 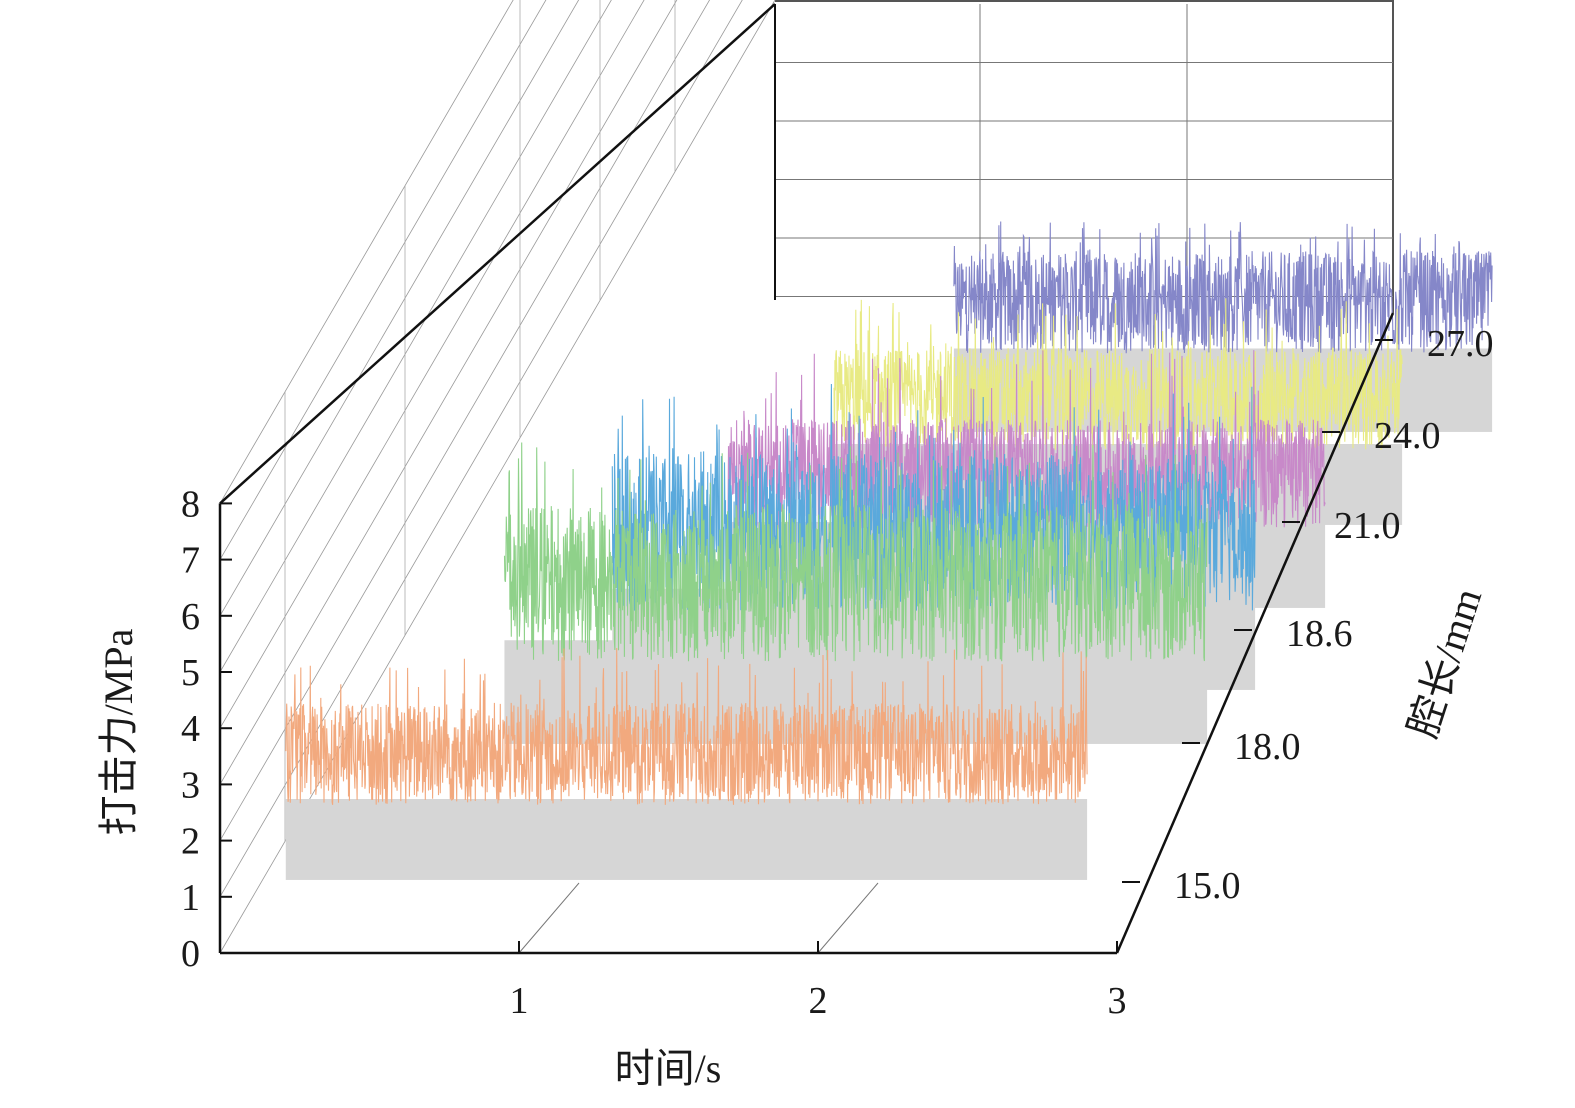 I want to click on z-axis-line, so click(x=1255, y=633).